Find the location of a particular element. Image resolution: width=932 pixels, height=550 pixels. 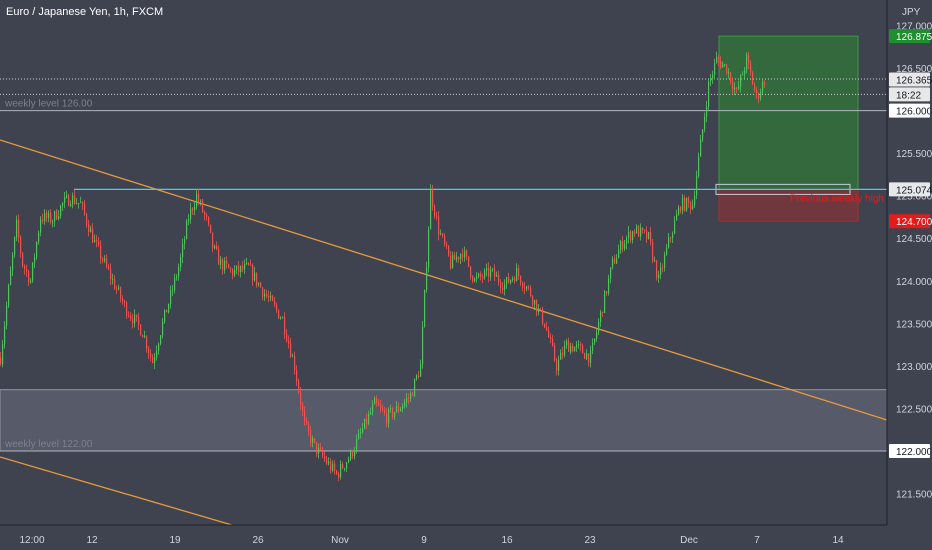

price-tick-label: 123.000 is located at coordinates (914, 367).